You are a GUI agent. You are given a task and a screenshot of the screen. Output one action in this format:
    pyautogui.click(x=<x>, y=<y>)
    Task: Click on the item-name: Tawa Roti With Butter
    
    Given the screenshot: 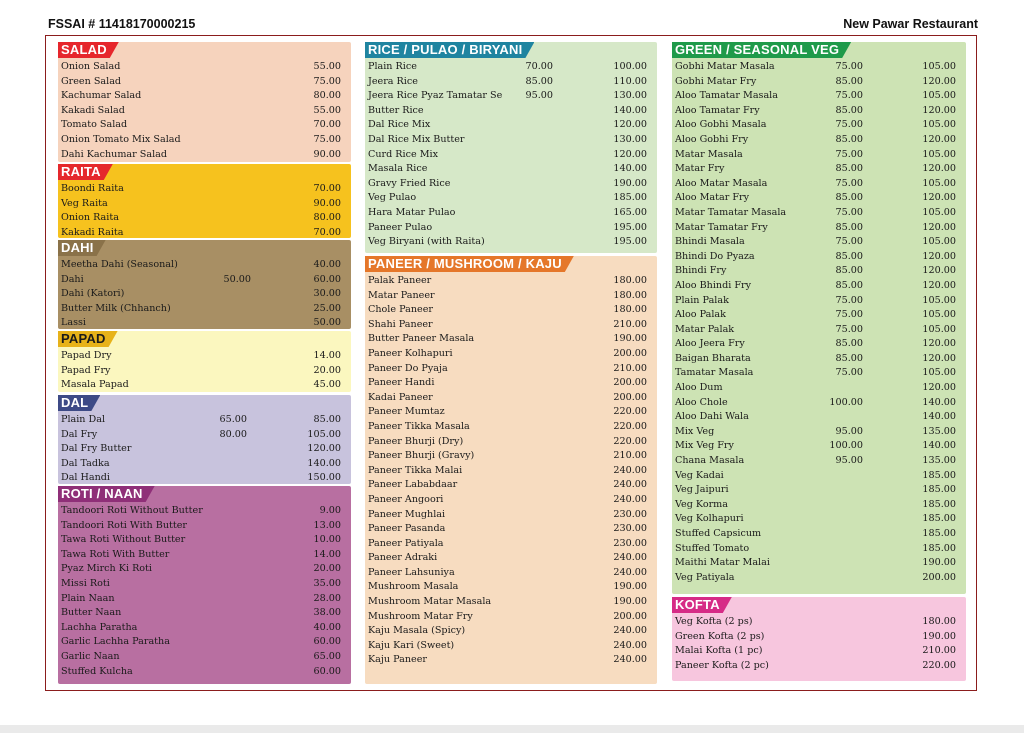 What is the action you would take?
    pyautogui.click(x=115, y=554)
    